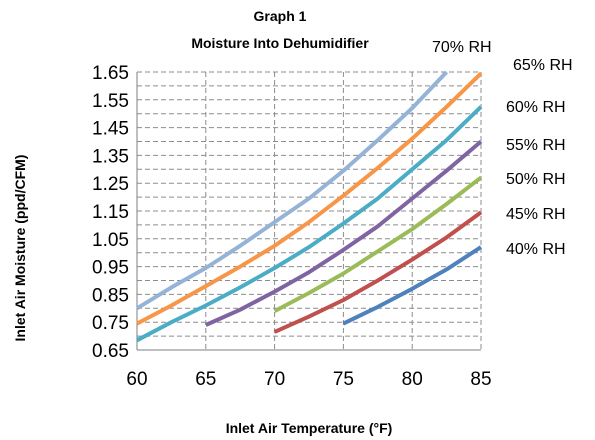  Describe the element at coordinates (110, 295) in the screenshot. I see `y-tick-label: 0.85` at that location.